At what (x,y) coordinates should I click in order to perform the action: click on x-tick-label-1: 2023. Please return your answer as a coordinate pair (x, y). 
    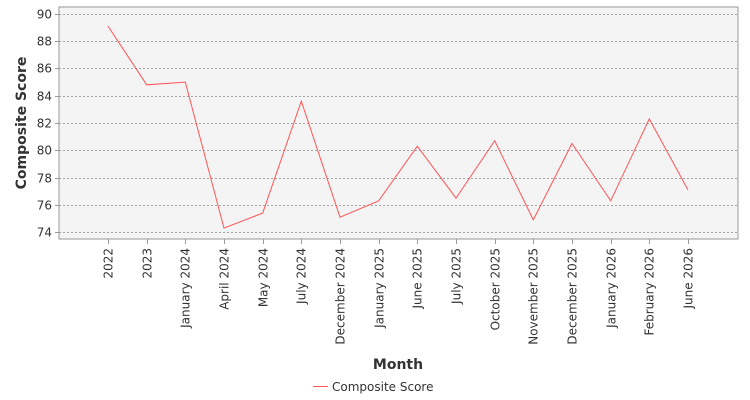
    Looking at the image, I should click on (148, 263).